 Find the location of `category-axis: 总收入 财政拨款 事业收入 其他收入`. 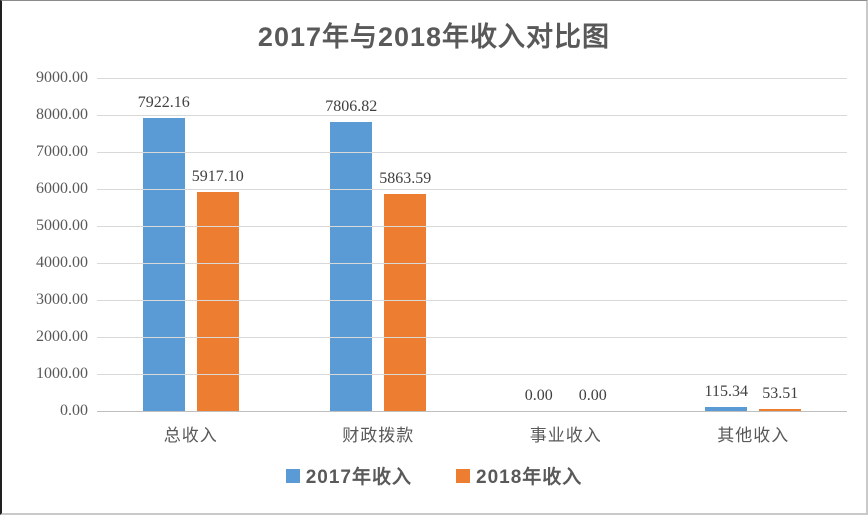

category-axis: 总收入 财政拨款 事业收入 其他收入 is located at coordinates (472, 433).